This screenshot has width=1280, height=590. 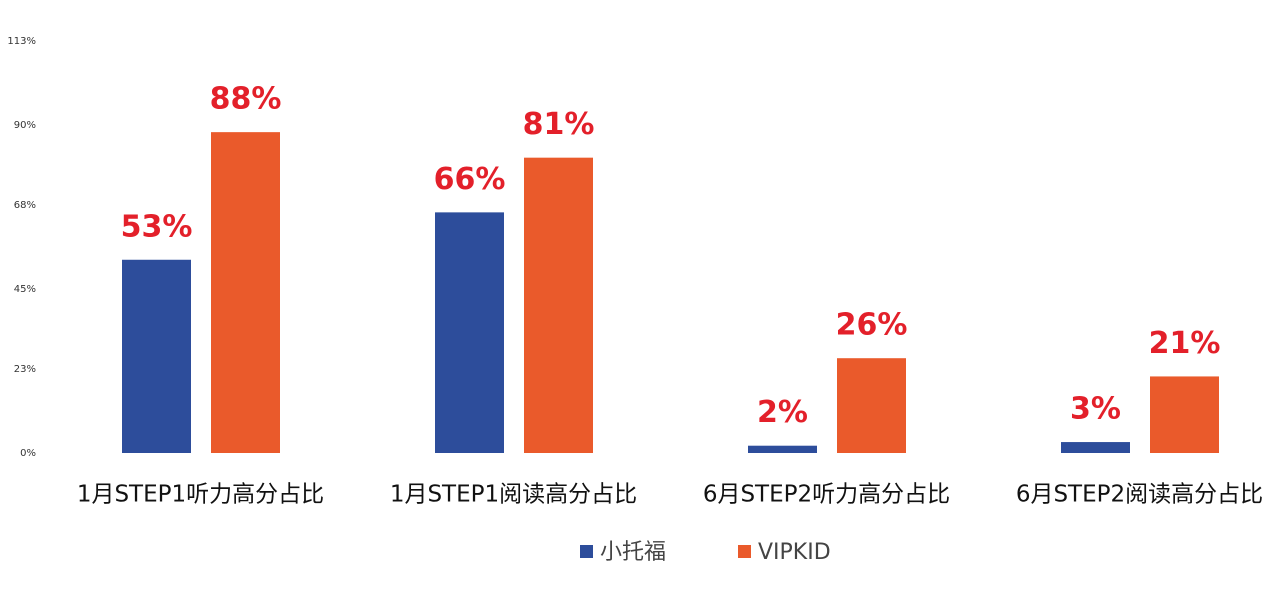 What do you see at coordinates (559, 124) in the screenshot?
I see `value-label: 81%` at bounding box center [559, 124].